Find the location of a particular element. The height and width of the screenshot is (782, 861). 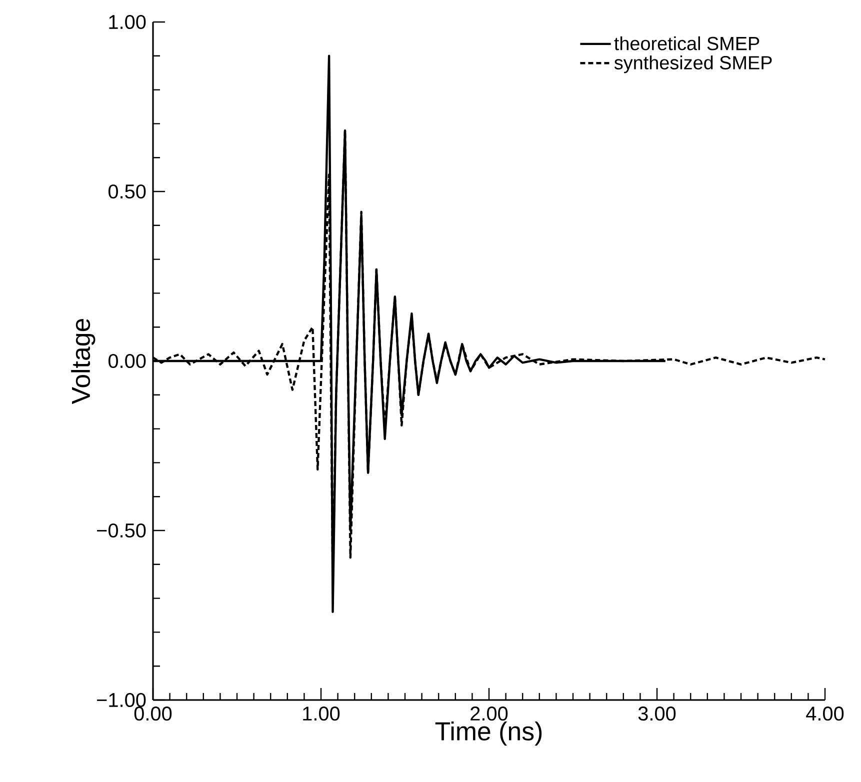

legend-label: theoretical SMEP is located at coordinates (687, 43).